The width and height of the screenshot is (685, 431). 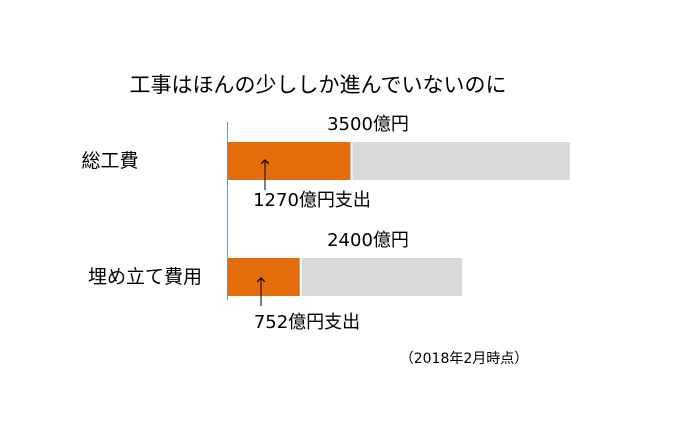 I want to click on spent-label-total: 1270億円支出, so click(x=312, y=200).